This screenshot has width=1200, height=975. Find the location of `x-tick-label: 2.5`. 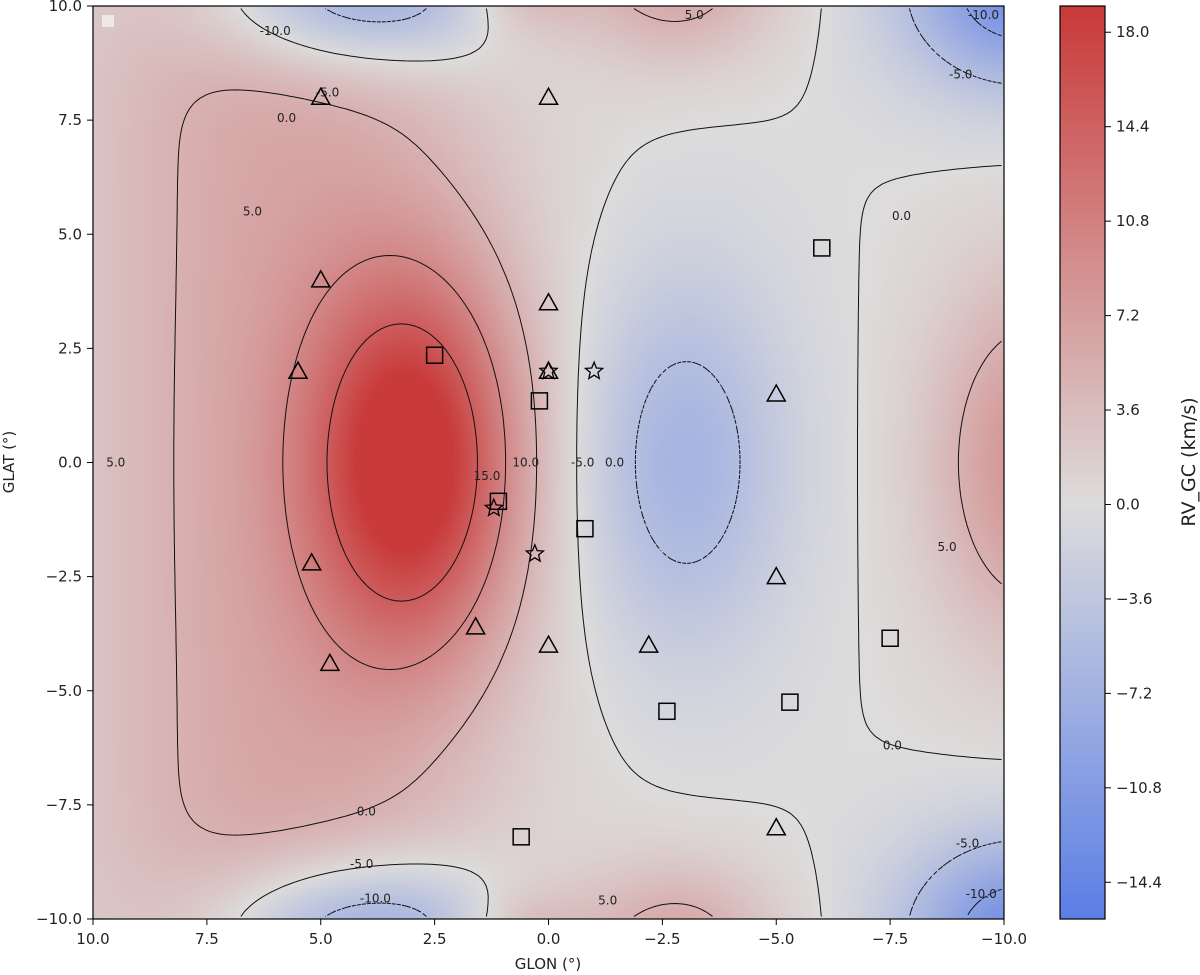

x-tick-label: 2.5 is located at coordinates (435, 939).